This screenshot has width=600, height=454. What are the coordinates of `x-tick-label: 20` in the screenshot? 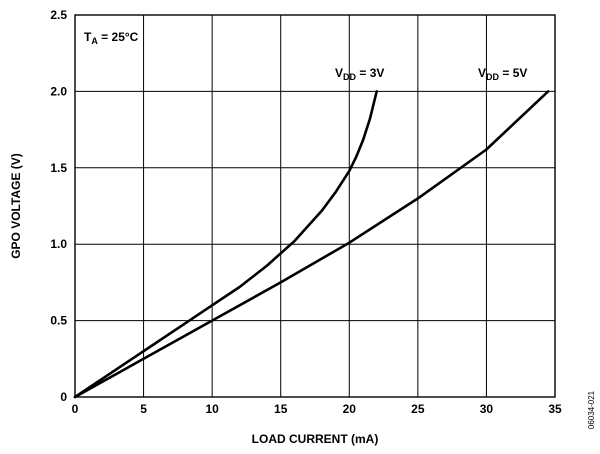 It's located at (350, 409).